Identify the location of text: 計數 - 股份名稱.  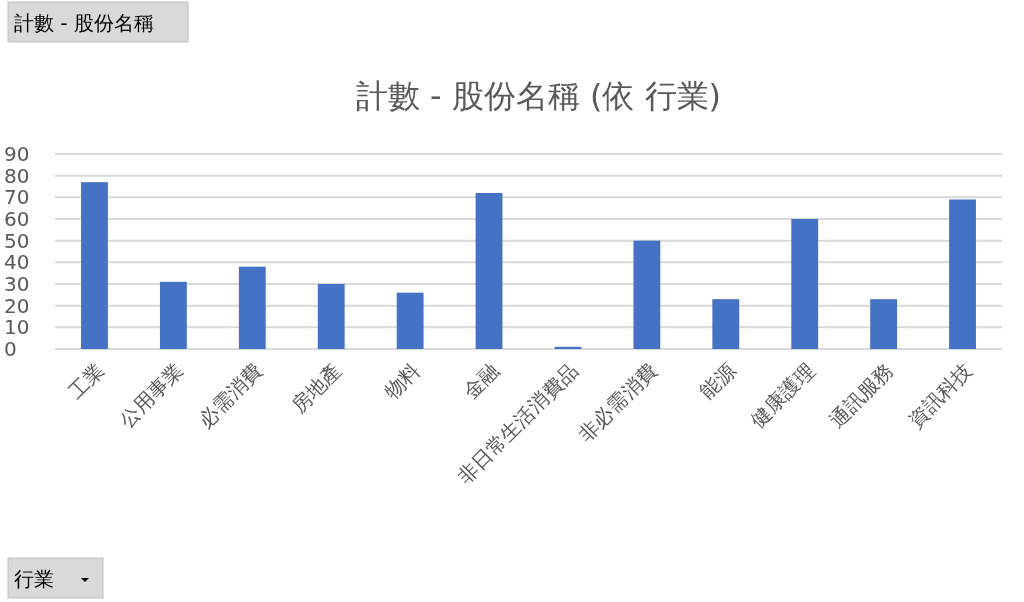
(84, 23).